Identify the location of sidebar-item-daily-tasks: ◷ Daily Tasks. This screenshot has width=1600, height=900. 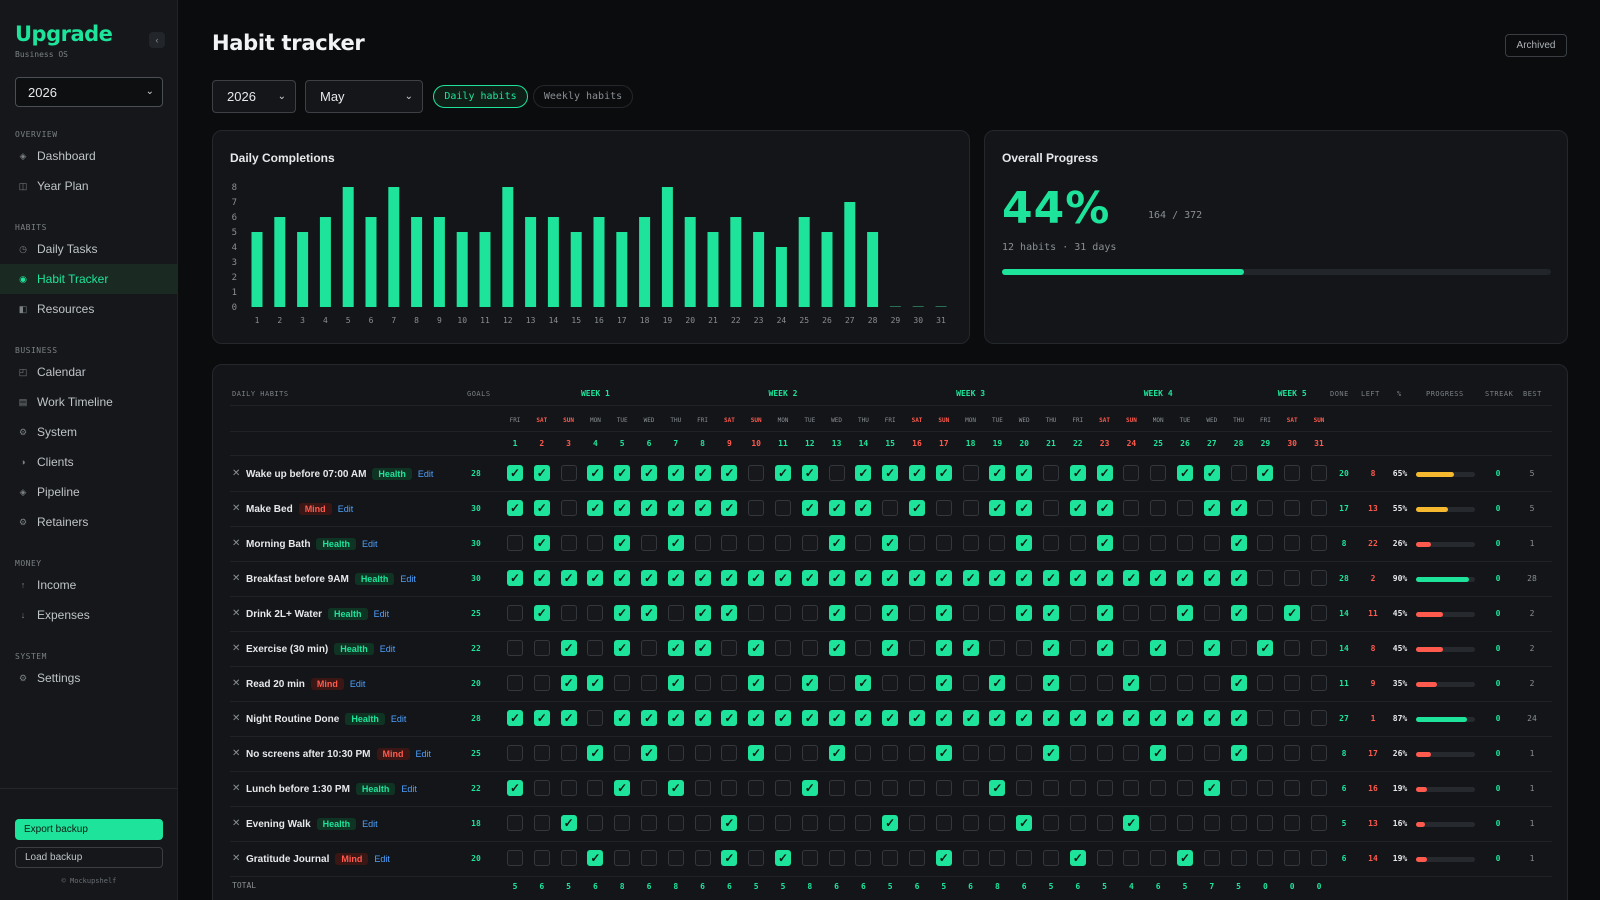
(89, 249).